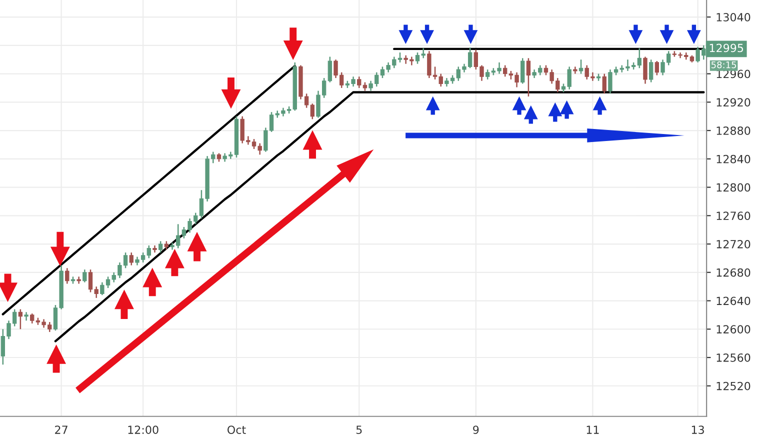  I want to click on y-tick-label: 12520, so click(733, 386).